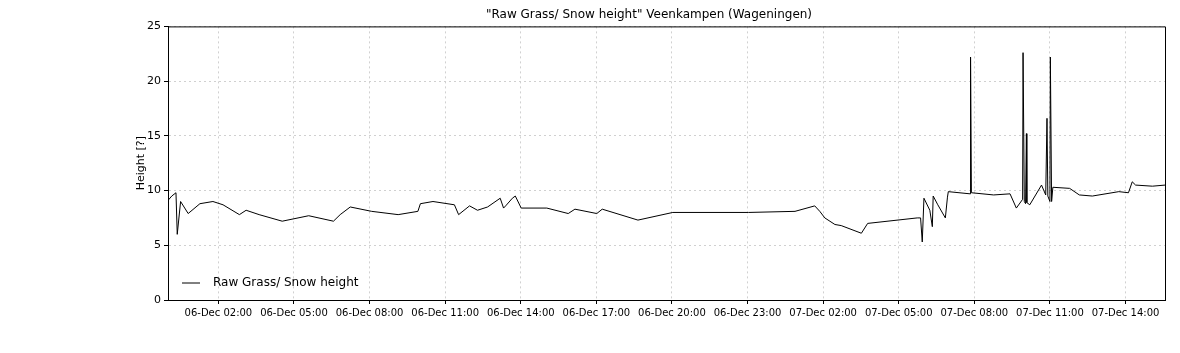  What do you see at coordinates (369, 312) in the screenshot?
I see `x-tick-label: 06-Dec 08:00` at bounding box center [369, 312].